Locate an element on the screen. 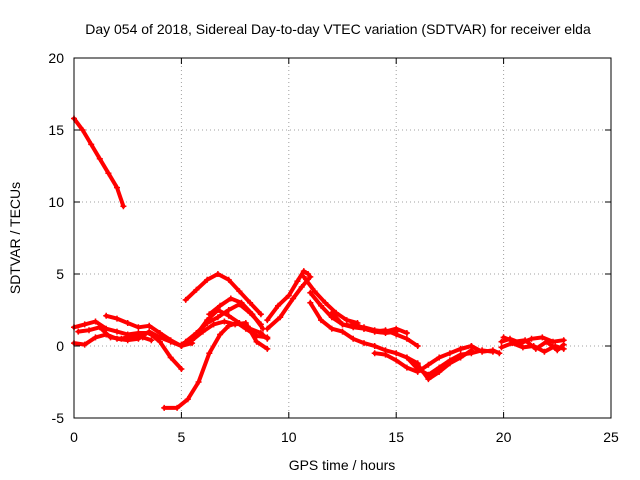 This screenshot has height=480, width=640. y-tick-label: -5 is located at coordinates (58, 418).